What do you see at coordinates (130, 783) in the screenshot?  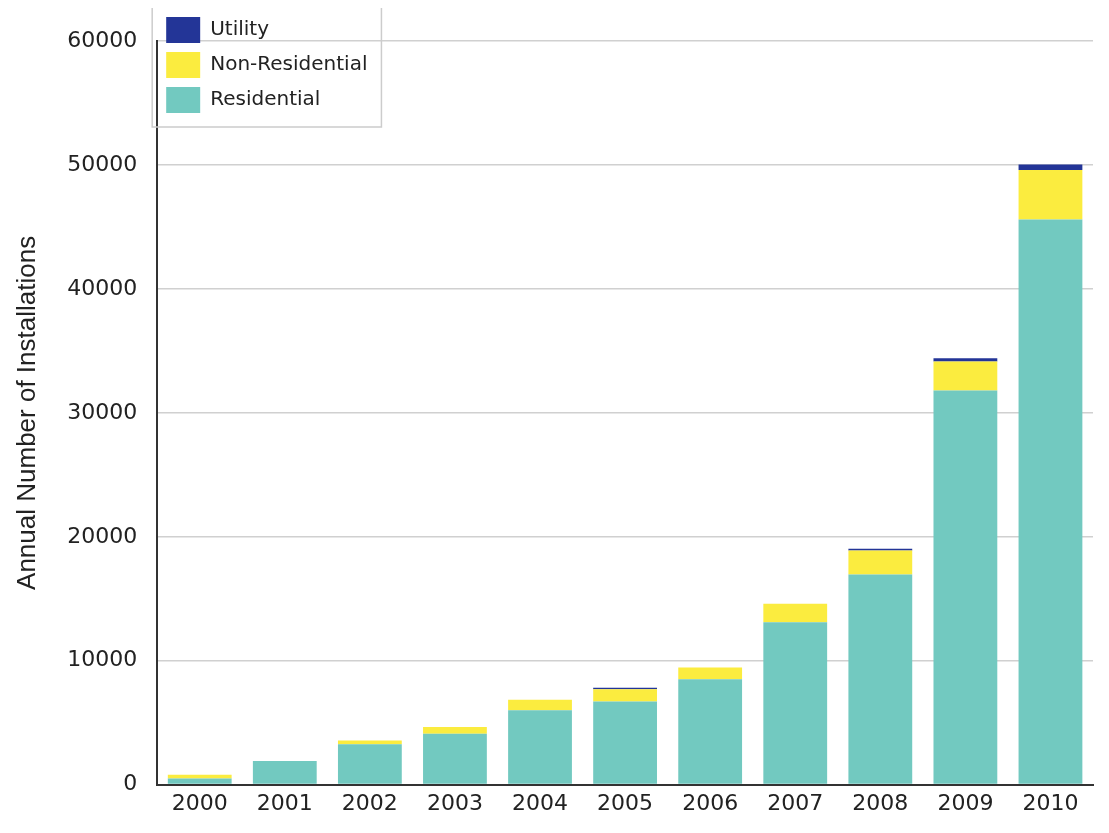 I see `y-tick-label: 0` at bounding box center [130, 783].